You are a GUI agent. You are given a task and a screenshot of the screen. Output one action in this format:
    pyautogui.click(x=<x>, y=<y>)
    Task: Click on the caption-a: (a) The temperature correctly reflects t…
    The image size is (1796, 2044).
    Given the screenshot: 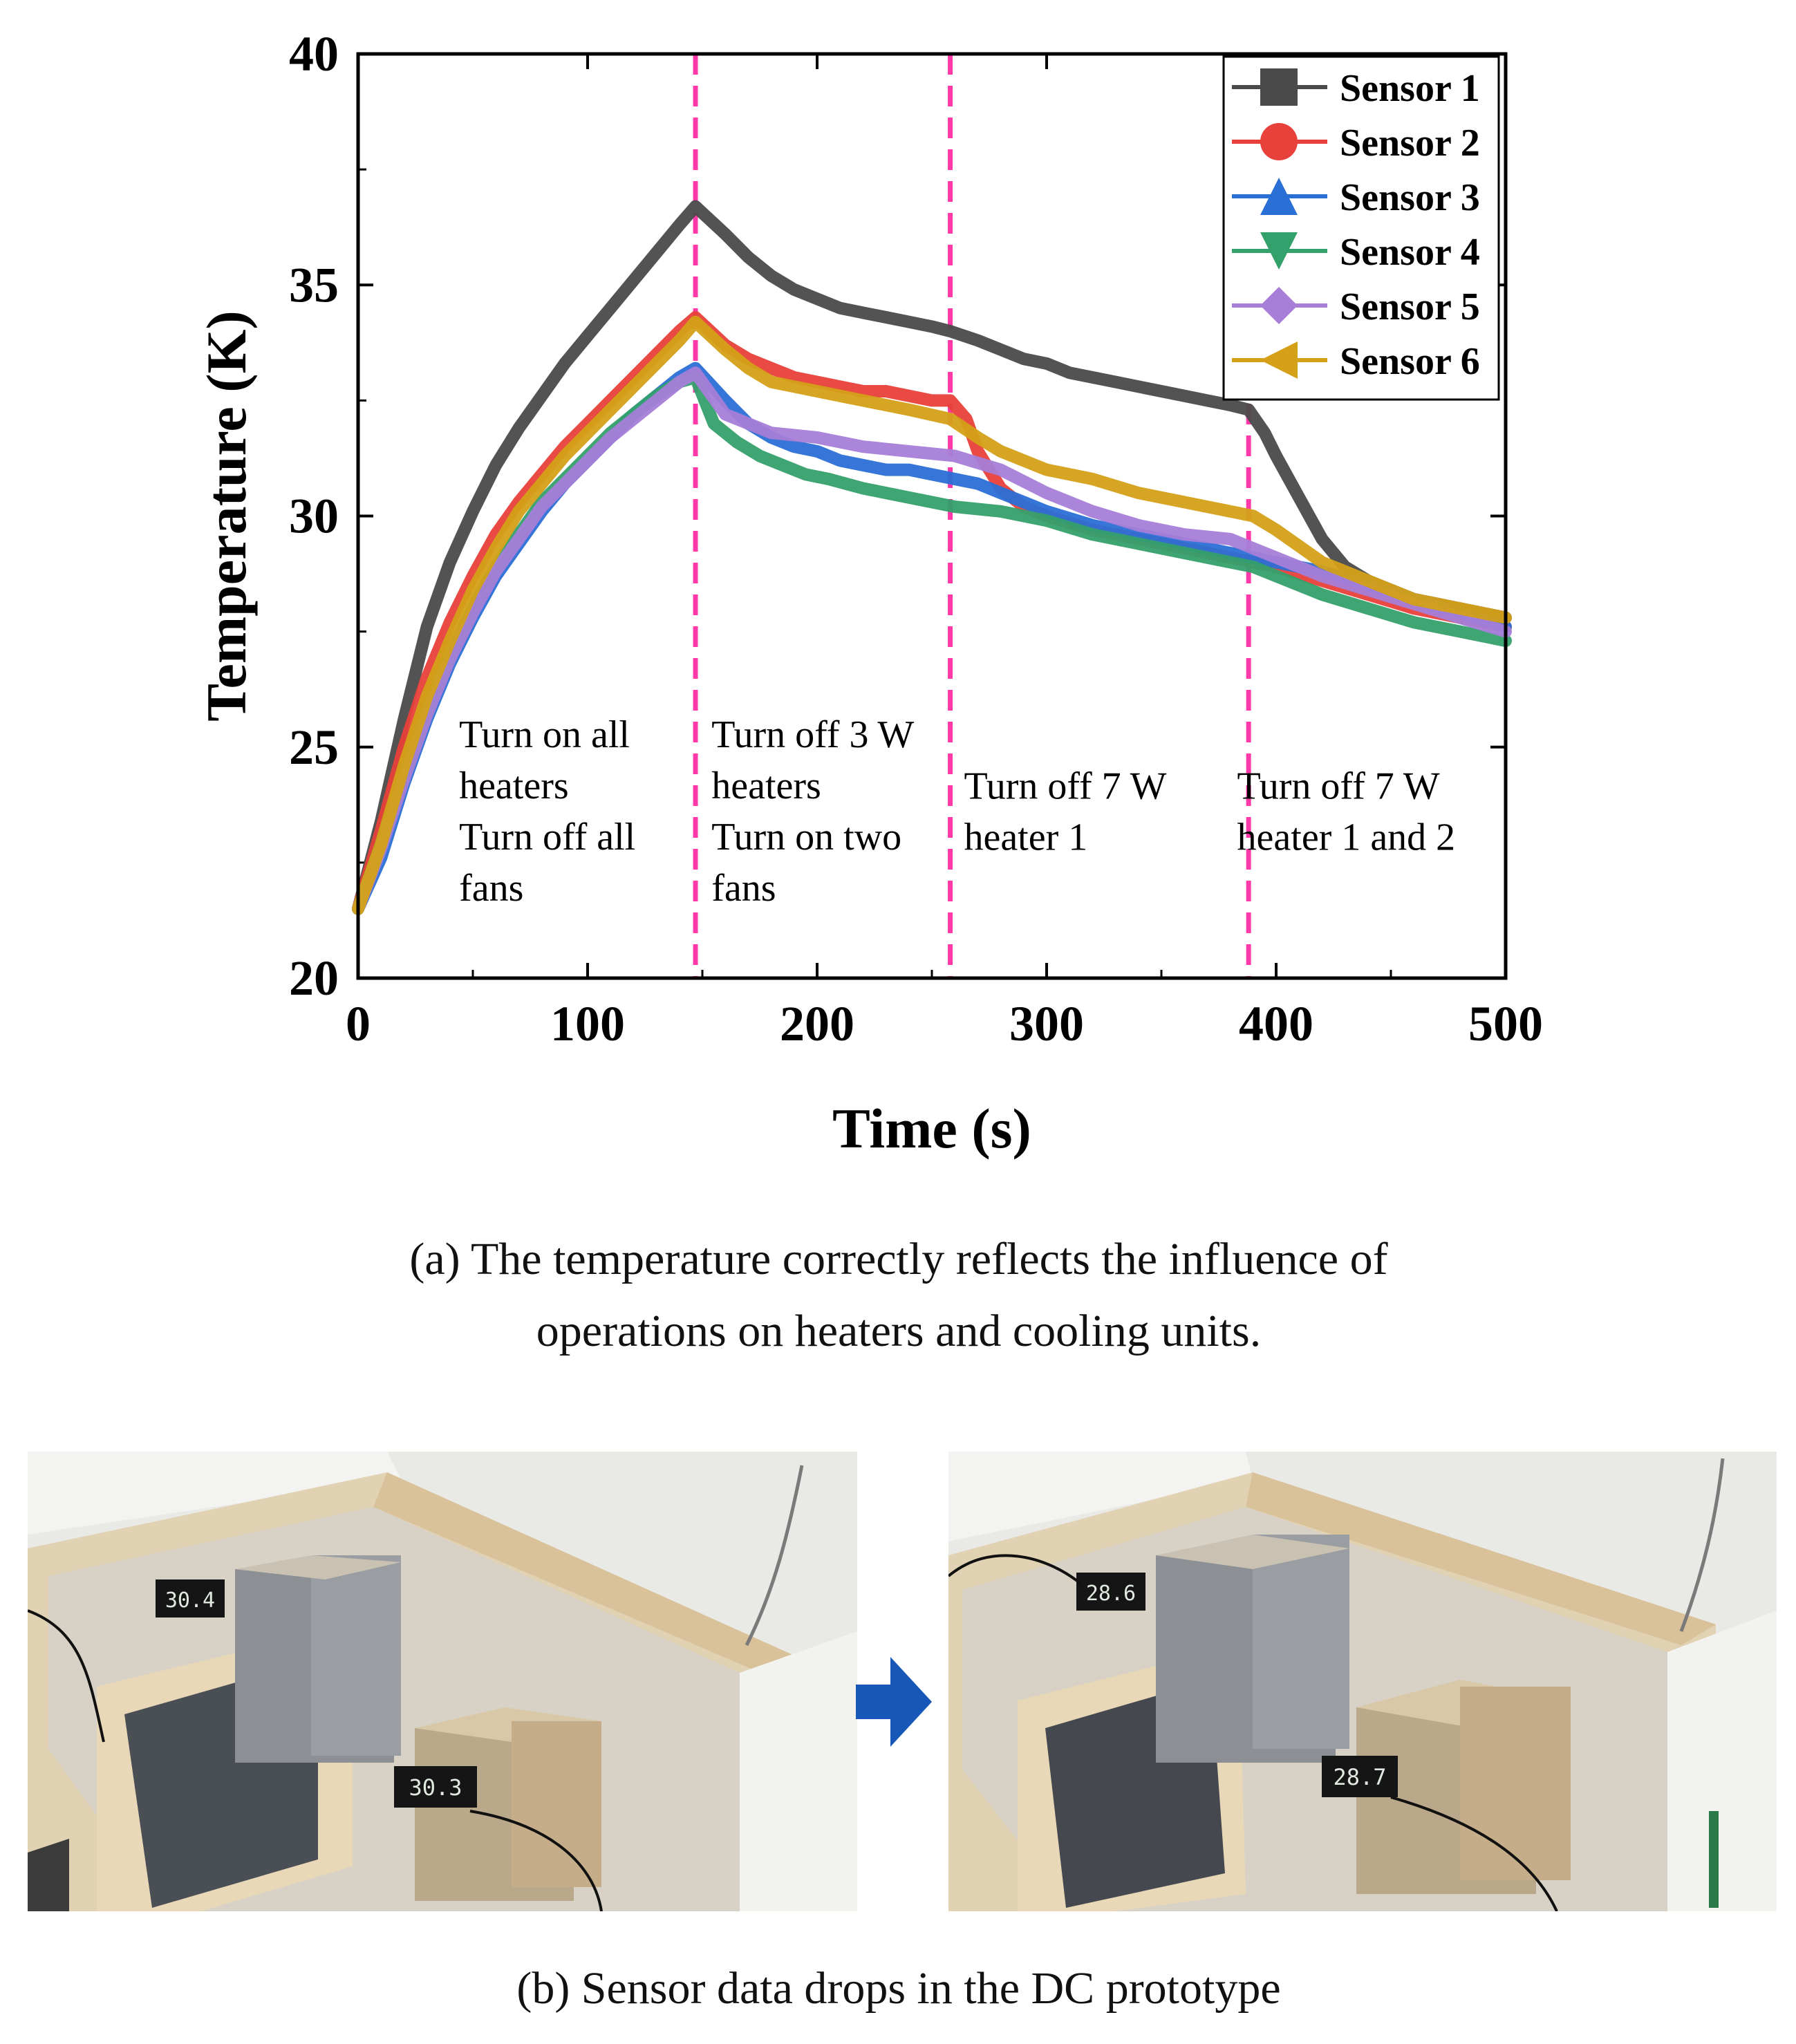 What is the action you would take?
    pyautogui.click(x=898, y=1295)
    